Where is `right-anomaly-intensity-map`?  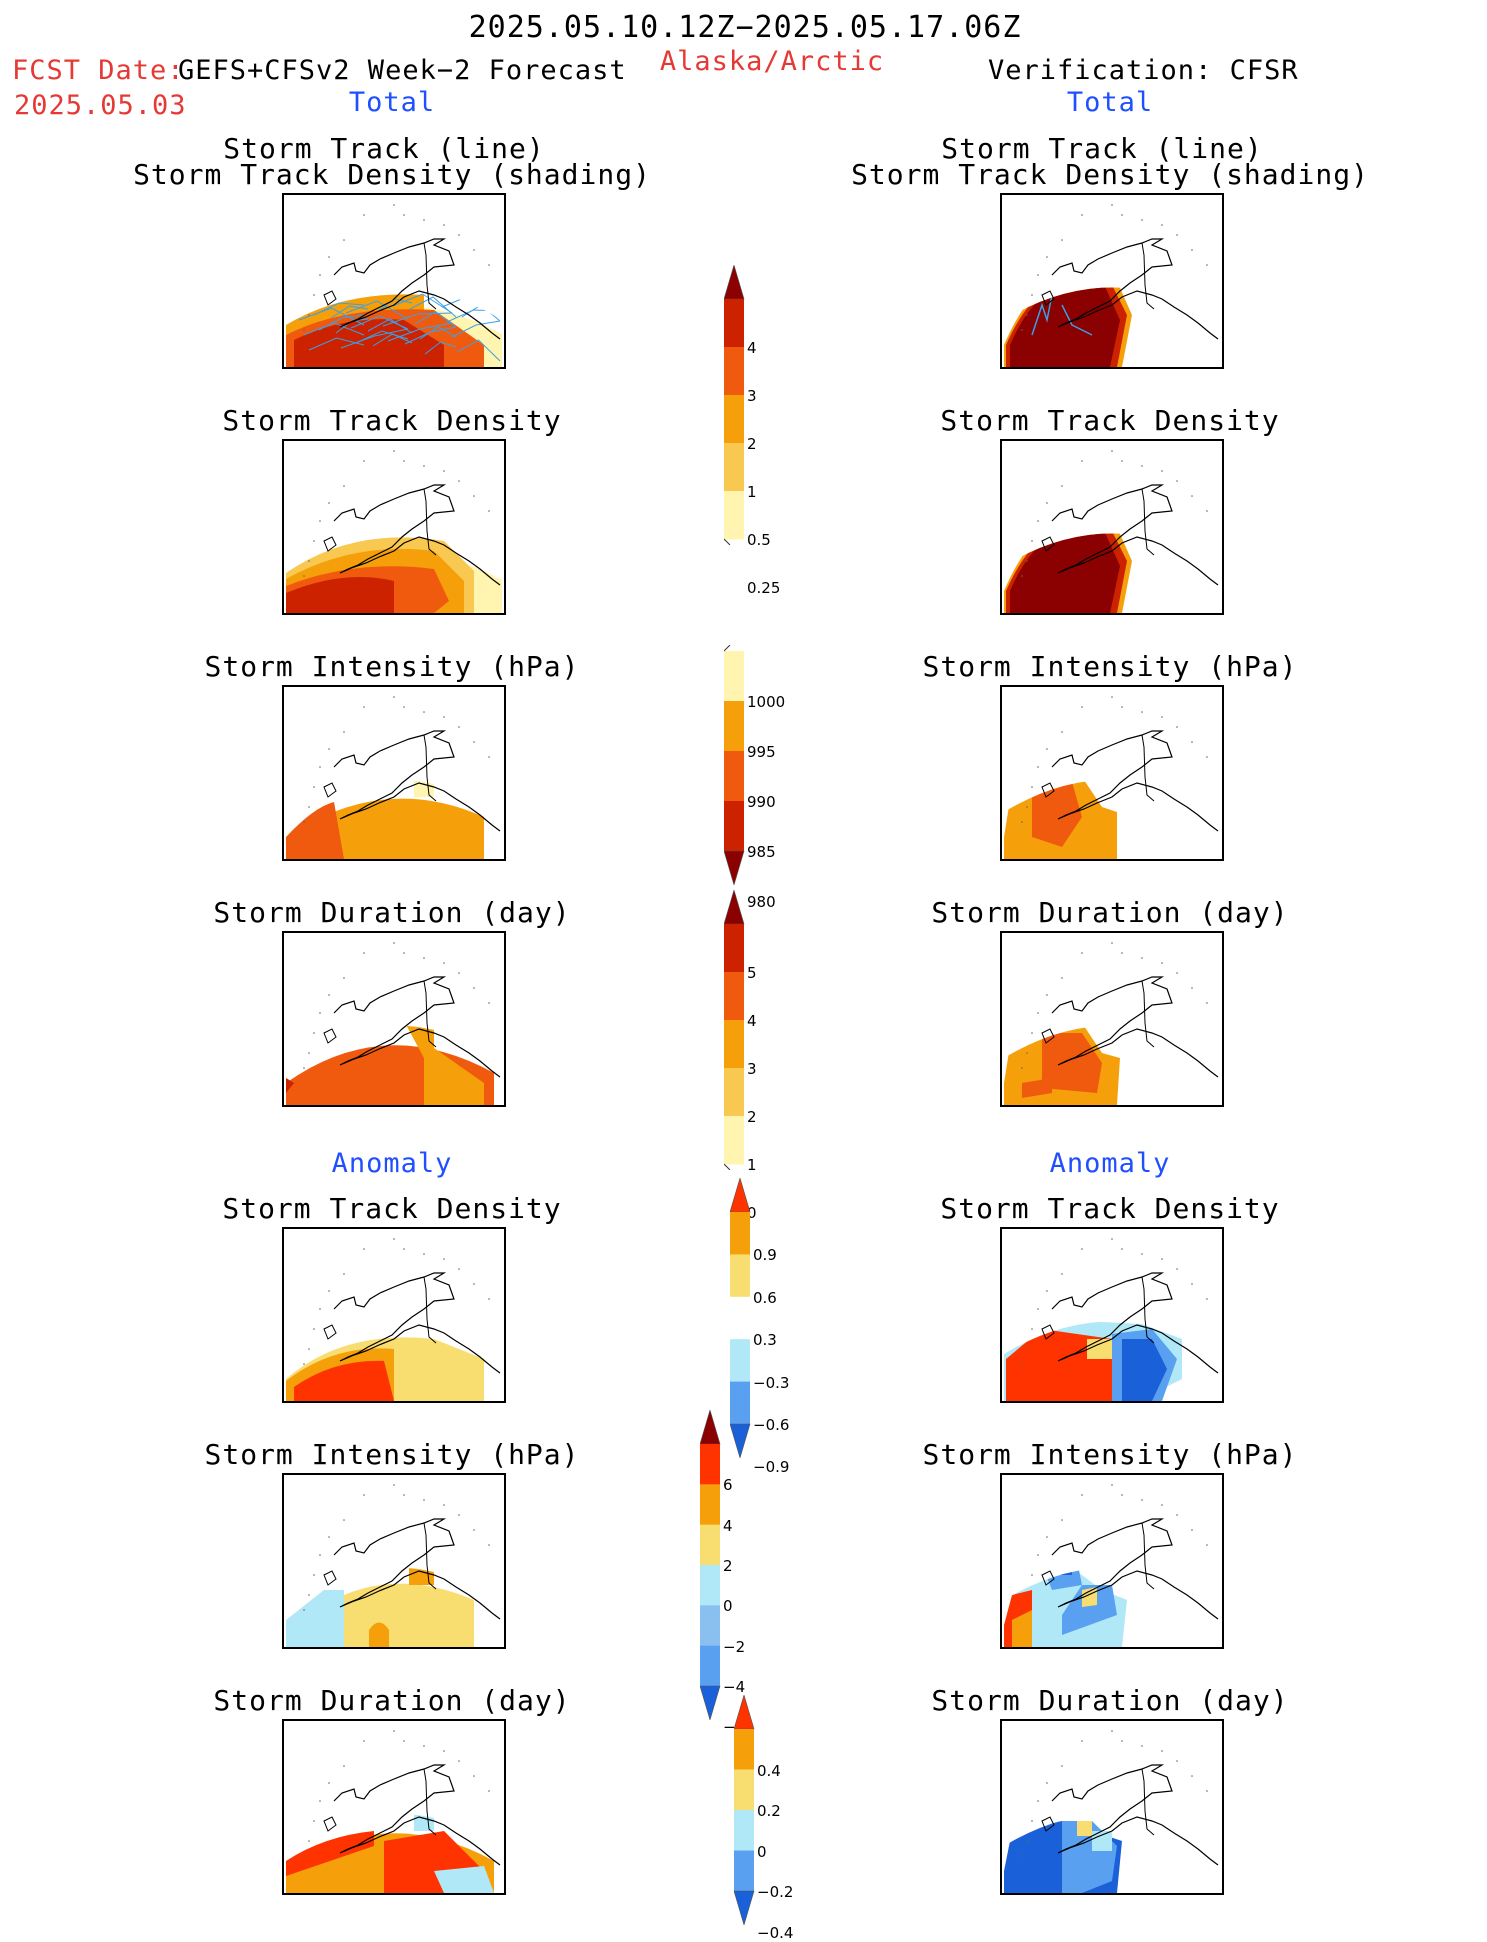
right-anomaly-intensity-map is located at coordinates (1112, 1561).